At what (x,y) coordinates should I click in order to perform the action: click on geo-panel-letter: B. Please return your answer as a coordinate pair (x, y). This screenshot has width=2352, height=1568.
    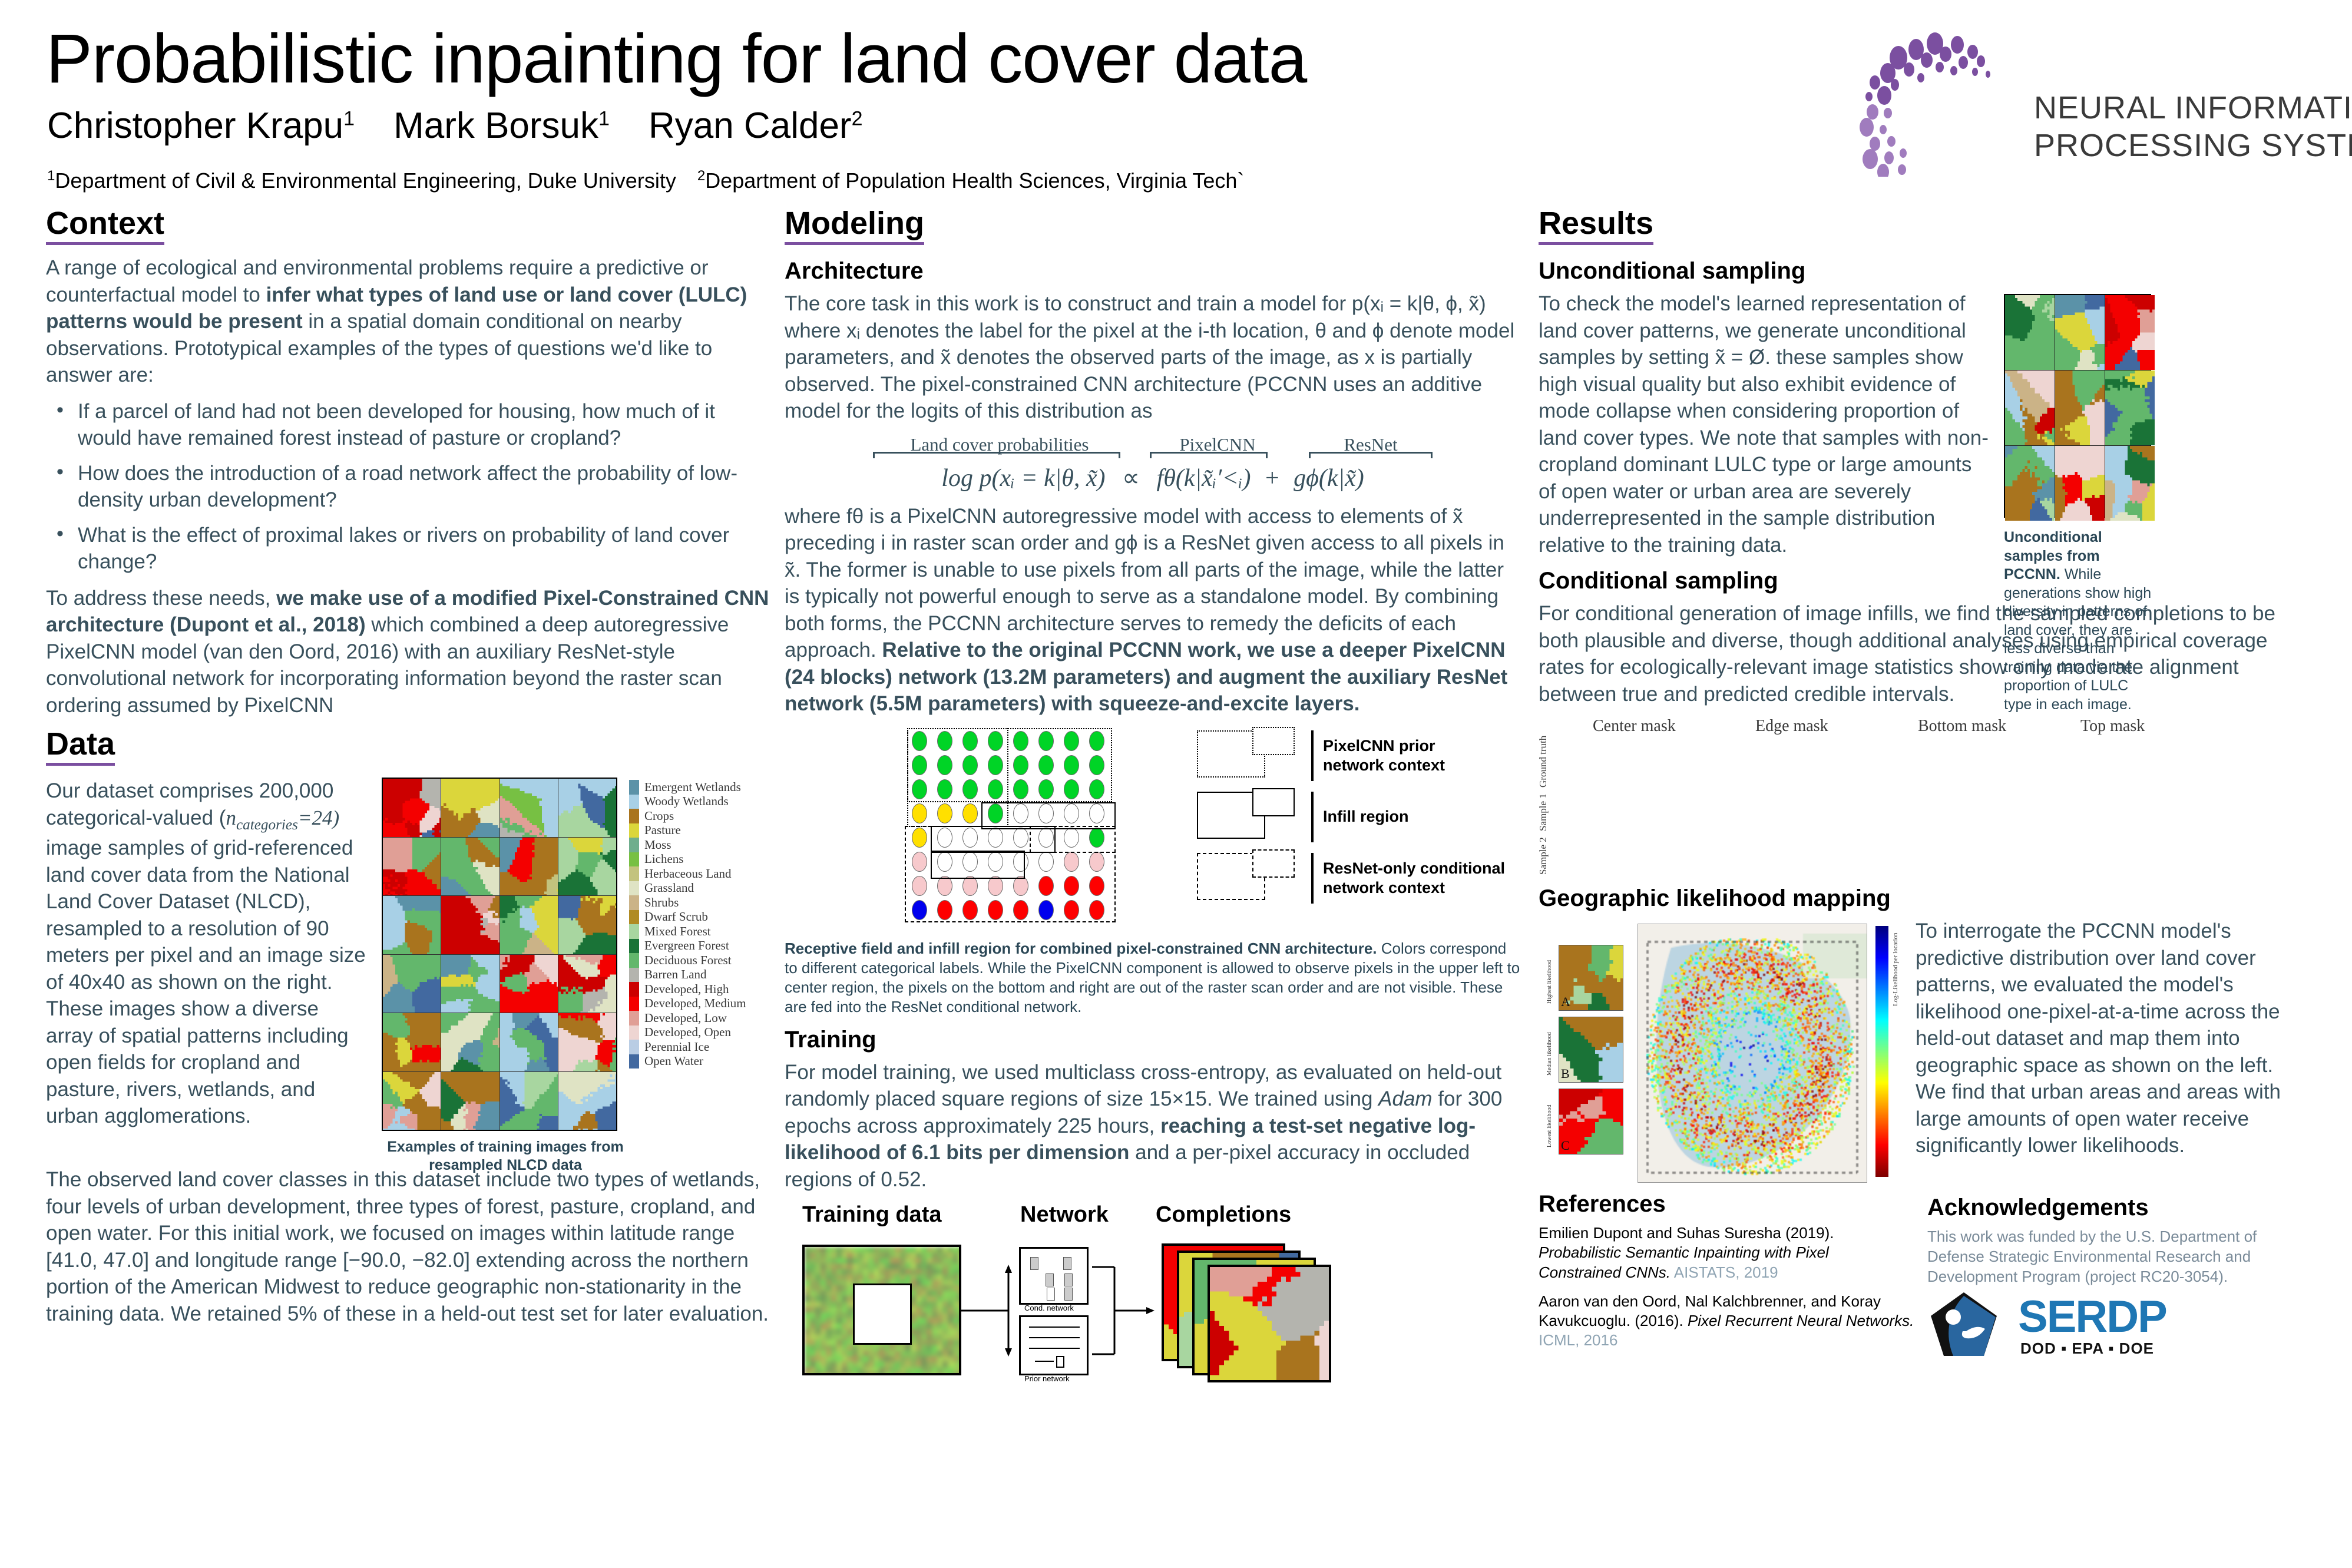
    Looking at the image, I should click on (1565, 1073).